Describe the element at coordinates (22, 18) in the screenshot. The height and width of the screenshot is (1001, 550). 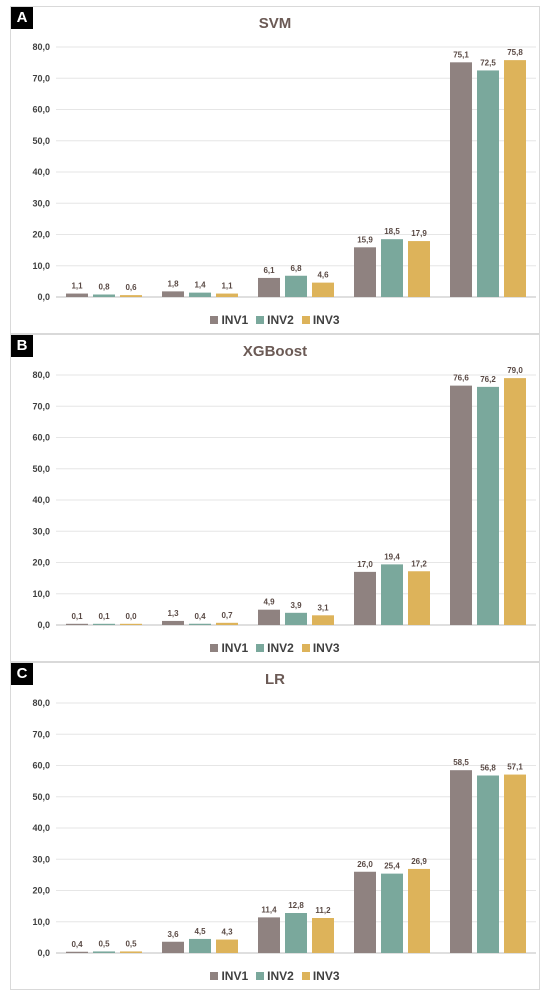
I see `panel-label: A` at that location.